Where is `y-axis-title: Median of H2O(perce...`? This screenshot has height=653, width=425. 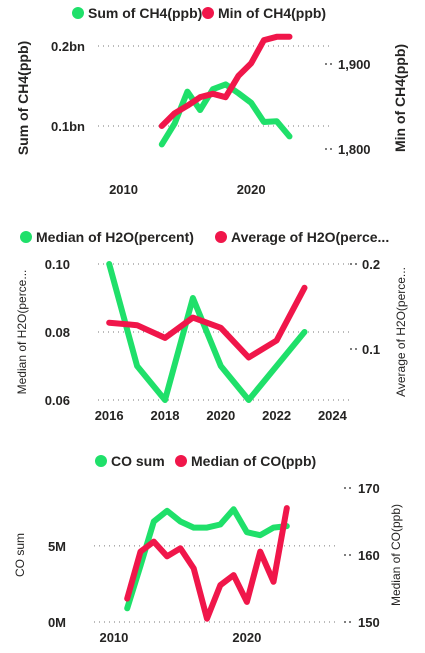 y-axis-title: Median of H2O(perce... is located at coordinates (22, 332).